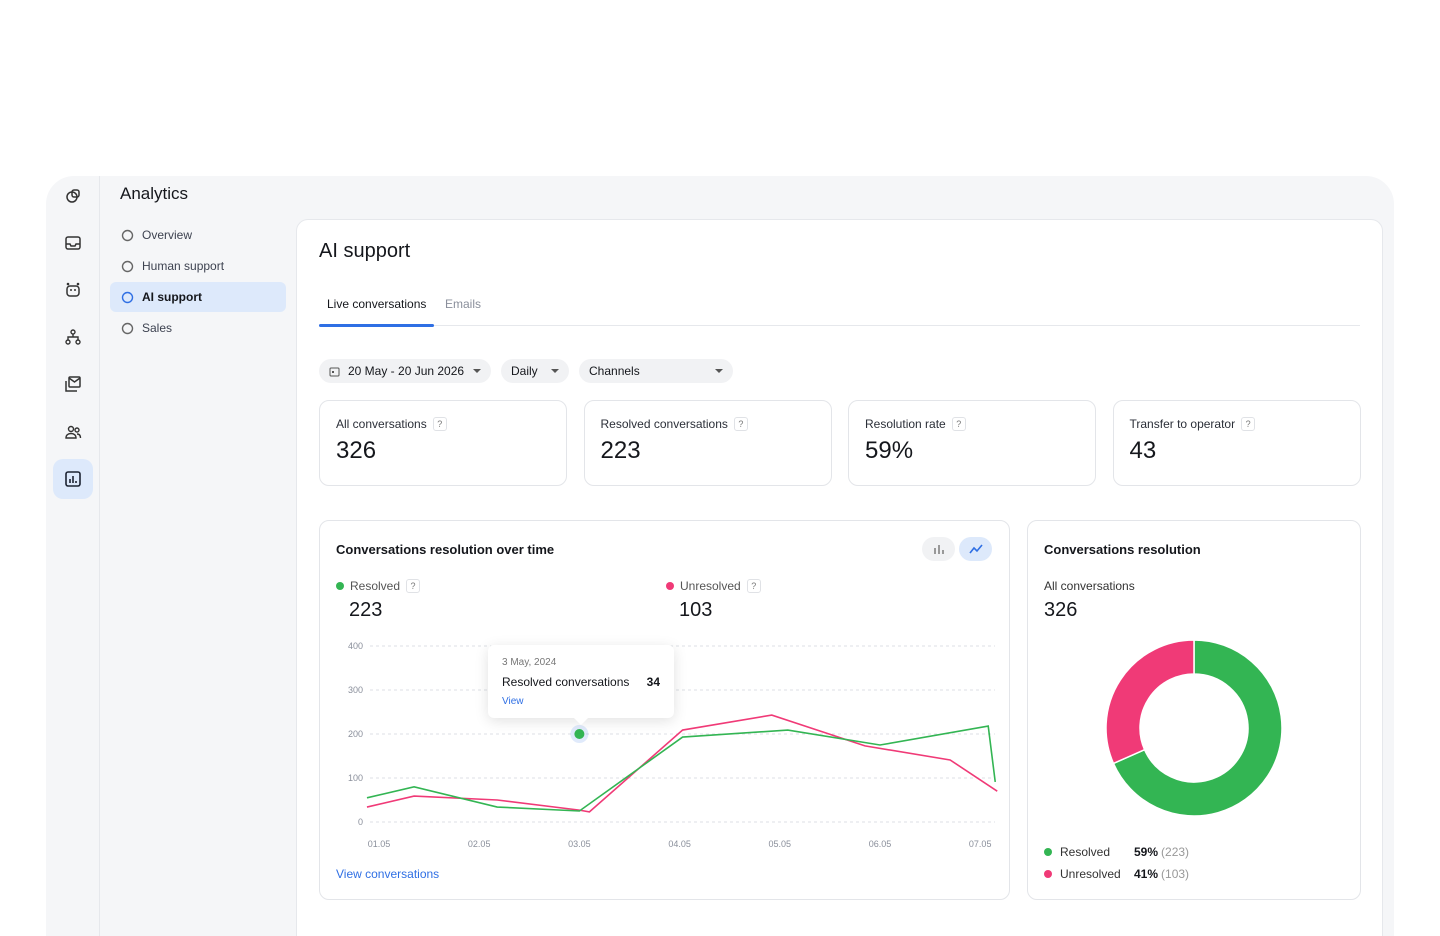  What do you see at coordinates (405, 371) in the screenshot?
I see `date-range-select: 20 May - 20 Jun 2026` at bounding box center [405, 371].